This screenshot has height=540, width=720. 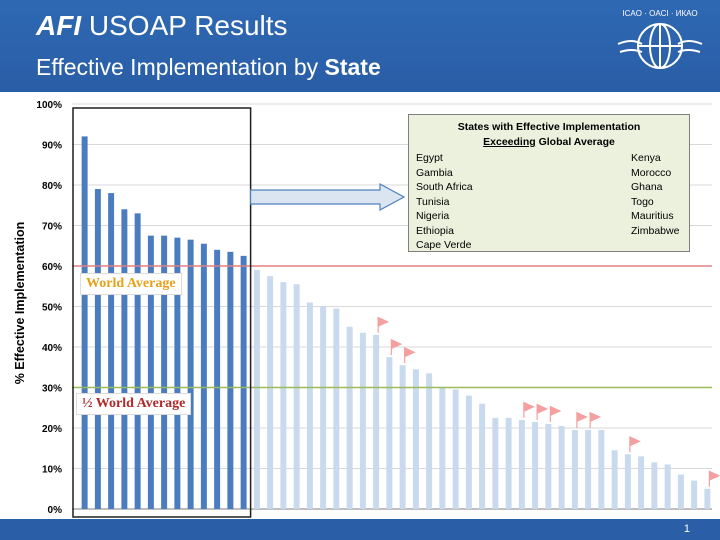 What do you see at coordinates (360, 529) in the screenshot?
I see `footer-bar: 1` at bounding box center [360, 529].